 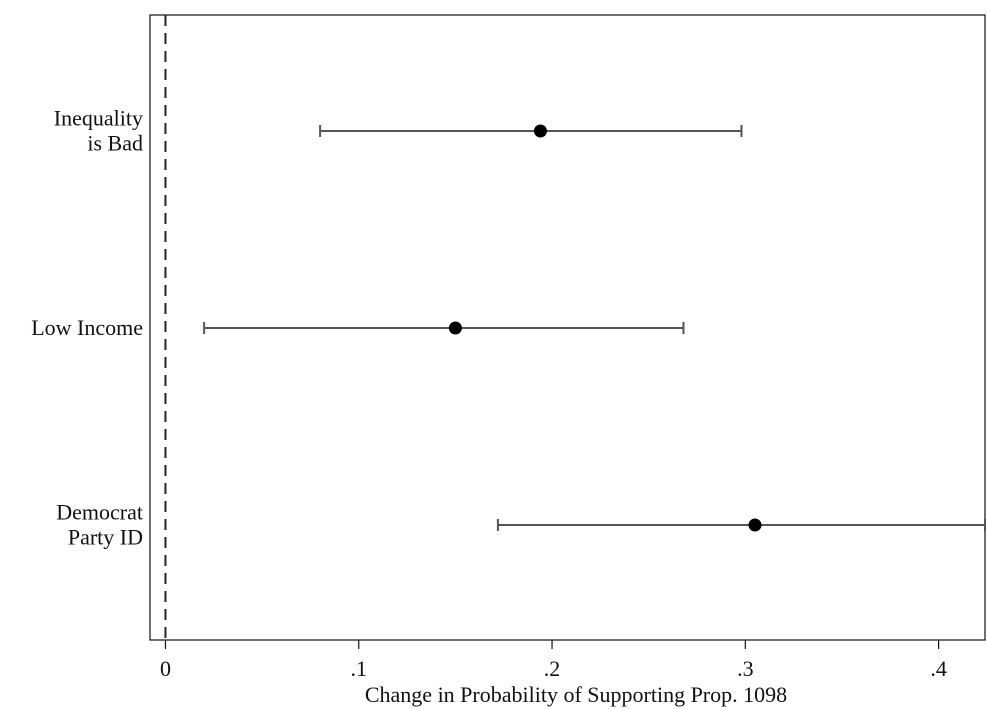 What do you see at coordinates (115, 143) in the screenshot?
I see `category-label: is Bad` at bounding box center [115, 143].